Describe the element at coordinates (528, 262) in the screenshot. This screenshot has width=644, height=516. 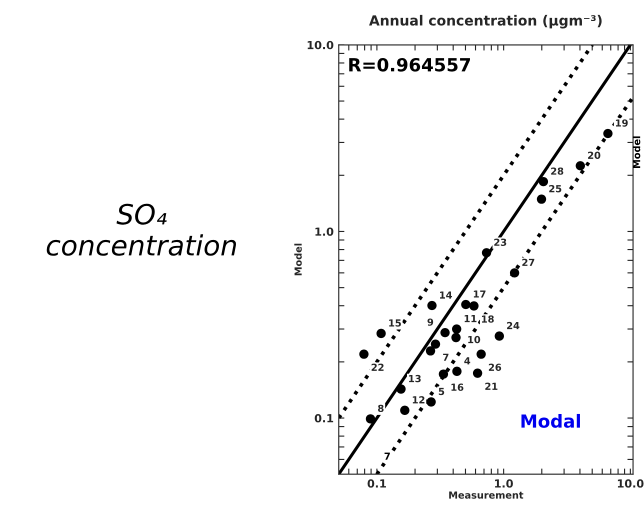
I see `annotation: 27` at that location.